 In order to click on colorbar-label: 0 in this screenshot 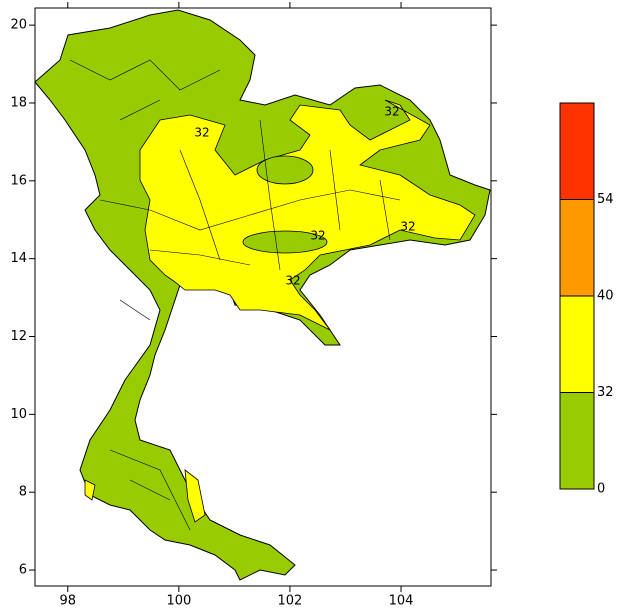, I will do `click(601, 489)`.